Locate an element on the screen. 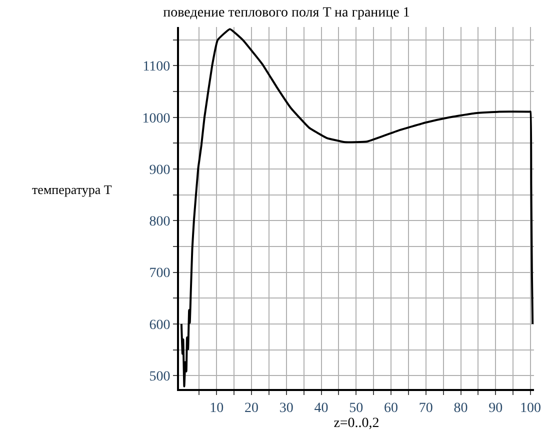 Image resolution: width=551 pixels, height=438 pixels. x-axis-title: z=0..0,2 is located at coordinates (357, 423).